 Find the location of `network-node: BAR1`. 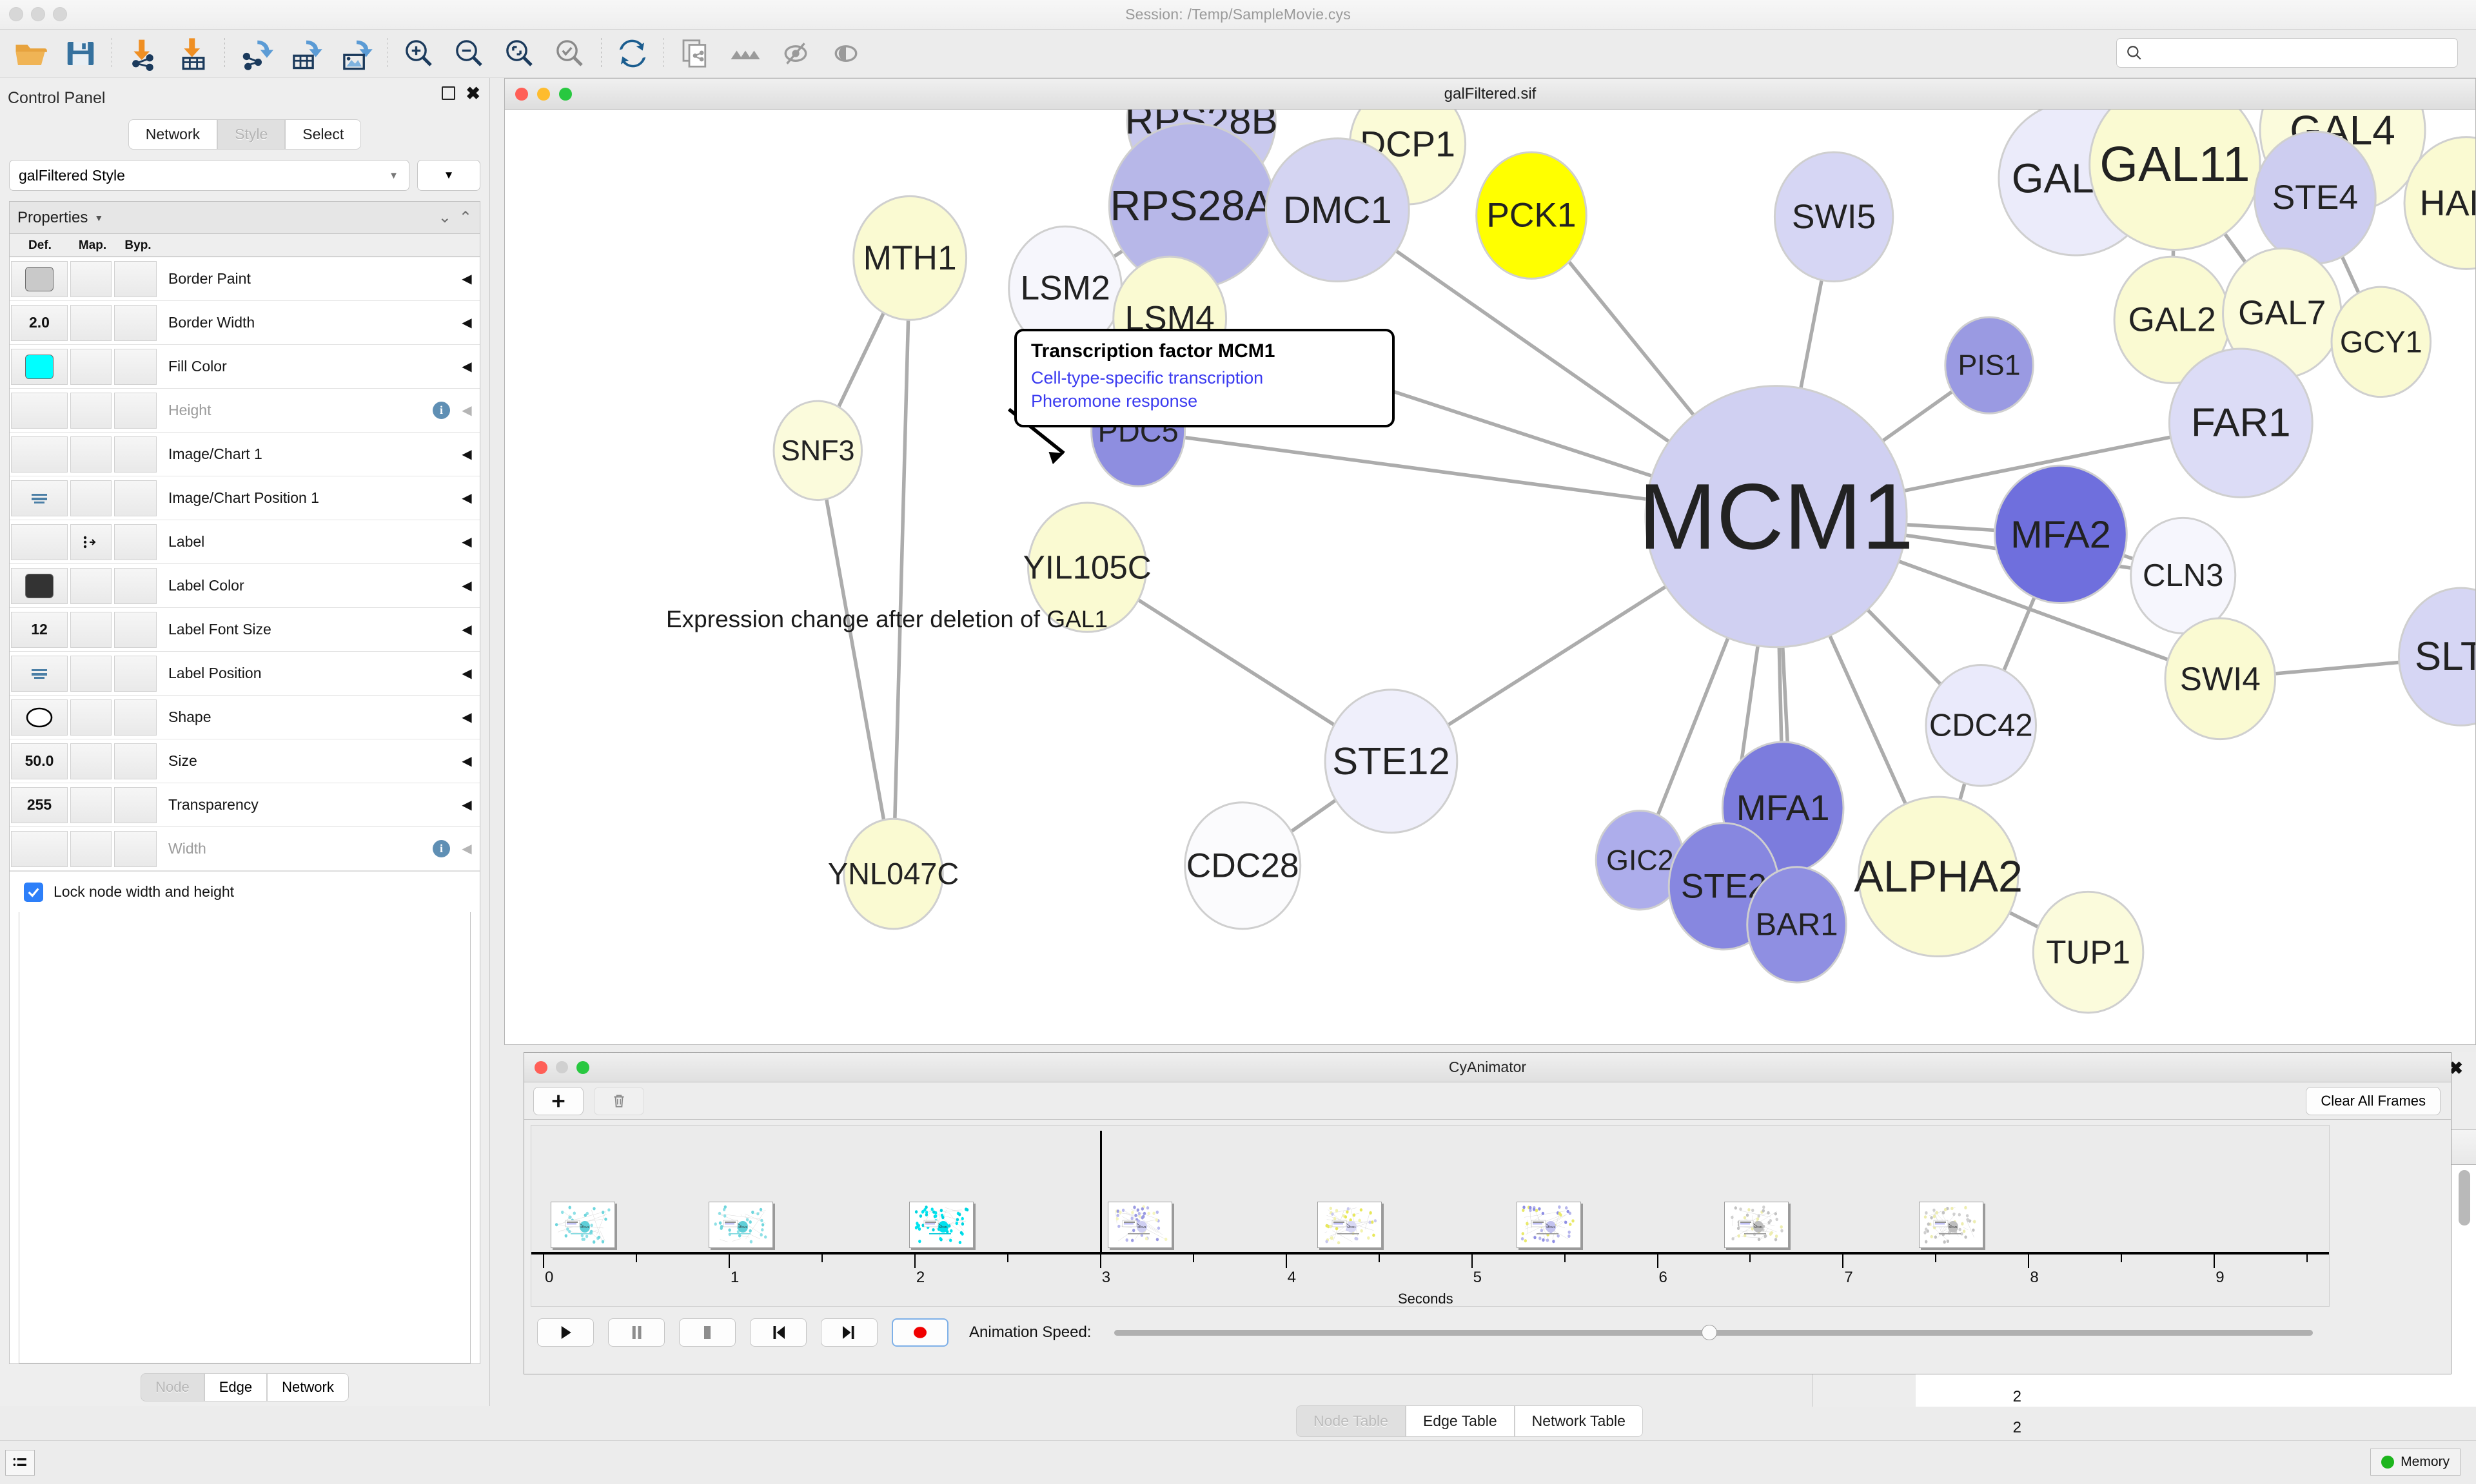

network-node: BAR1 is located at coordinates (1796, 925).